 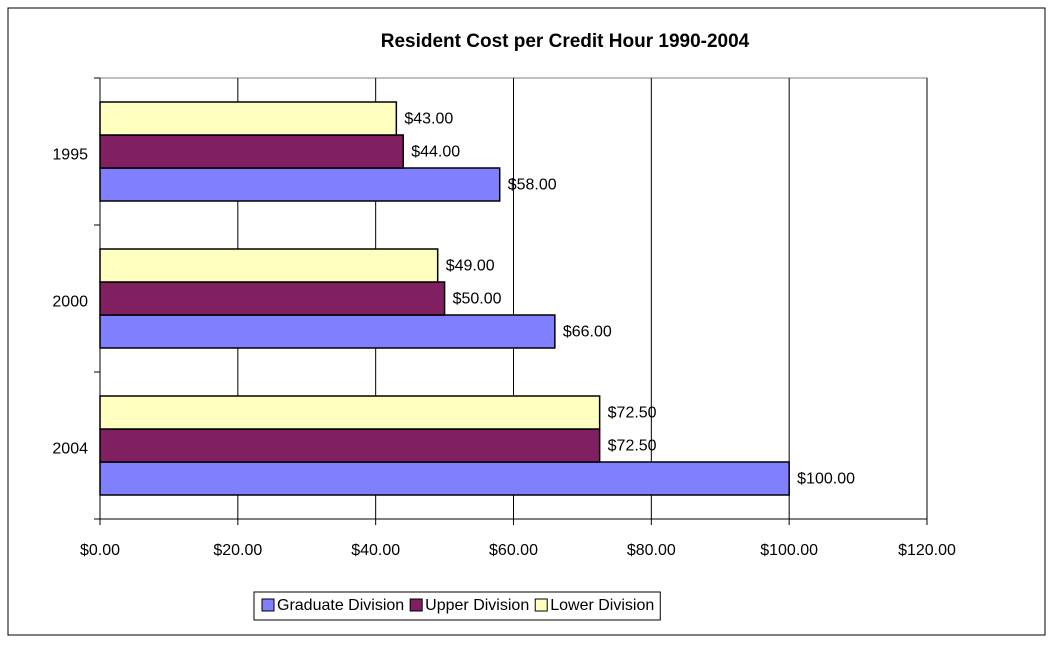 I want to click on legend-label: Lower Division, so click(x=602, y=605).